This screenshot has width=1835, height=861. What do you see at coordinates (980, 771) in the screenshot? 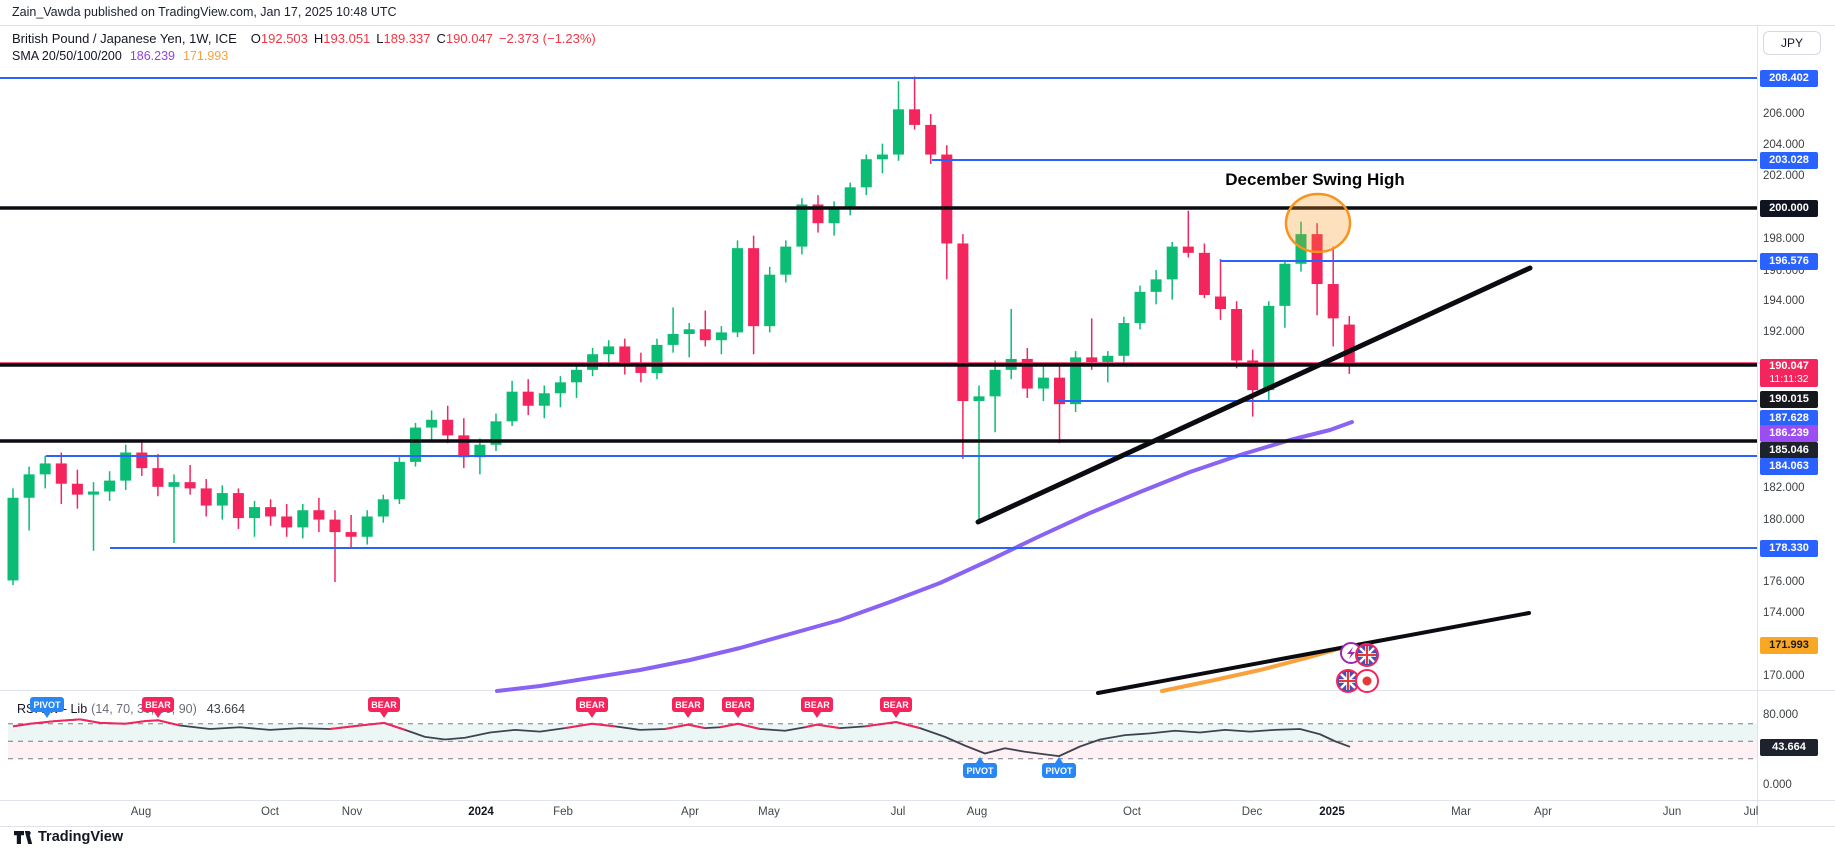
I see `svg-text: PIVOT` at bounding box center [980, 771].